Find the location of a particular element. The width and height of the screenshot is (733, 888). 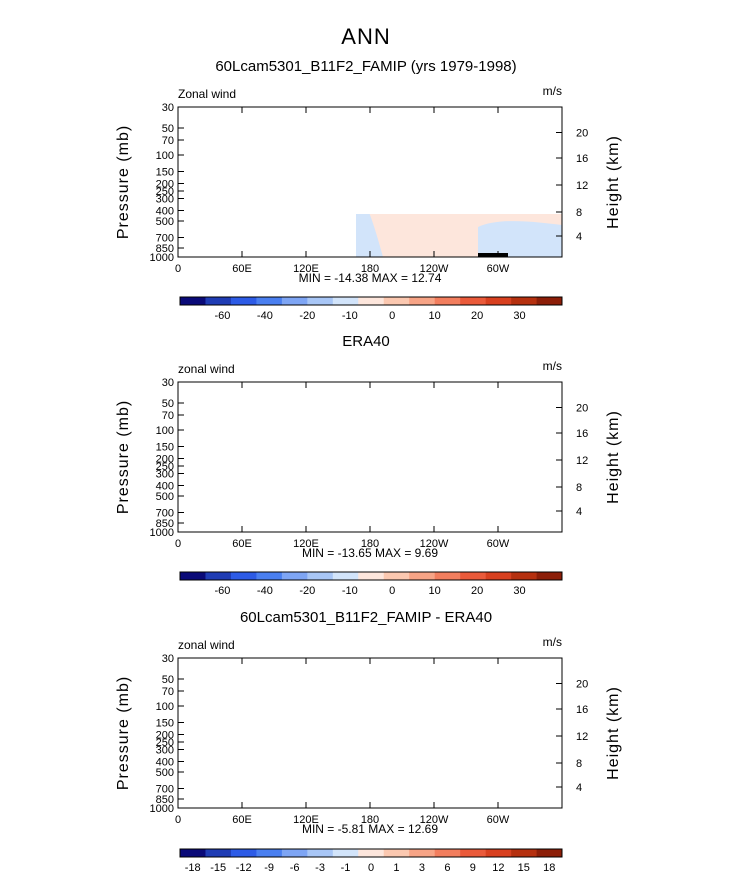

y-tick-label: 400 is located at coordinates (165, 212).